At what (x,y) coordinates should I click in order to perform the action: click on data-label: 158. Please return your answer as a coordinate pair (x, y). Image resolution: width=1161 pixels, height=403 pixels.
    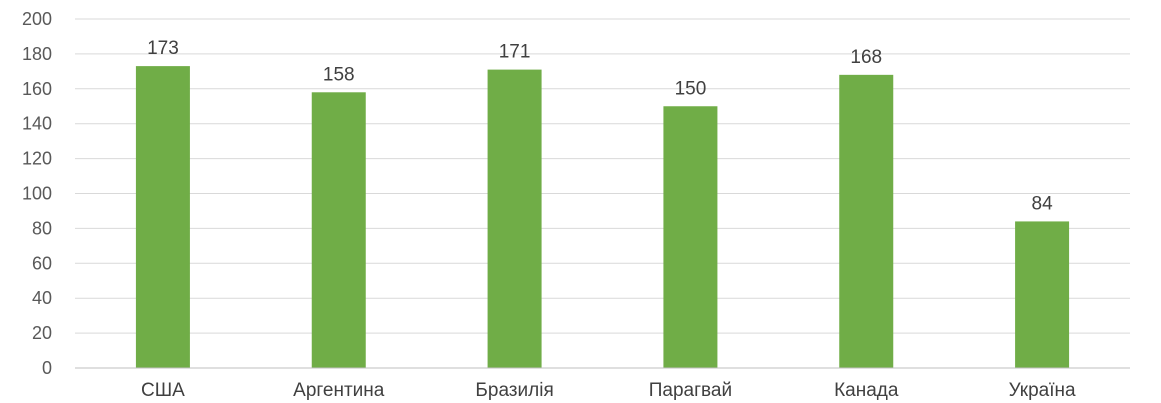
    Looking at the image, I should click on (339, 74).